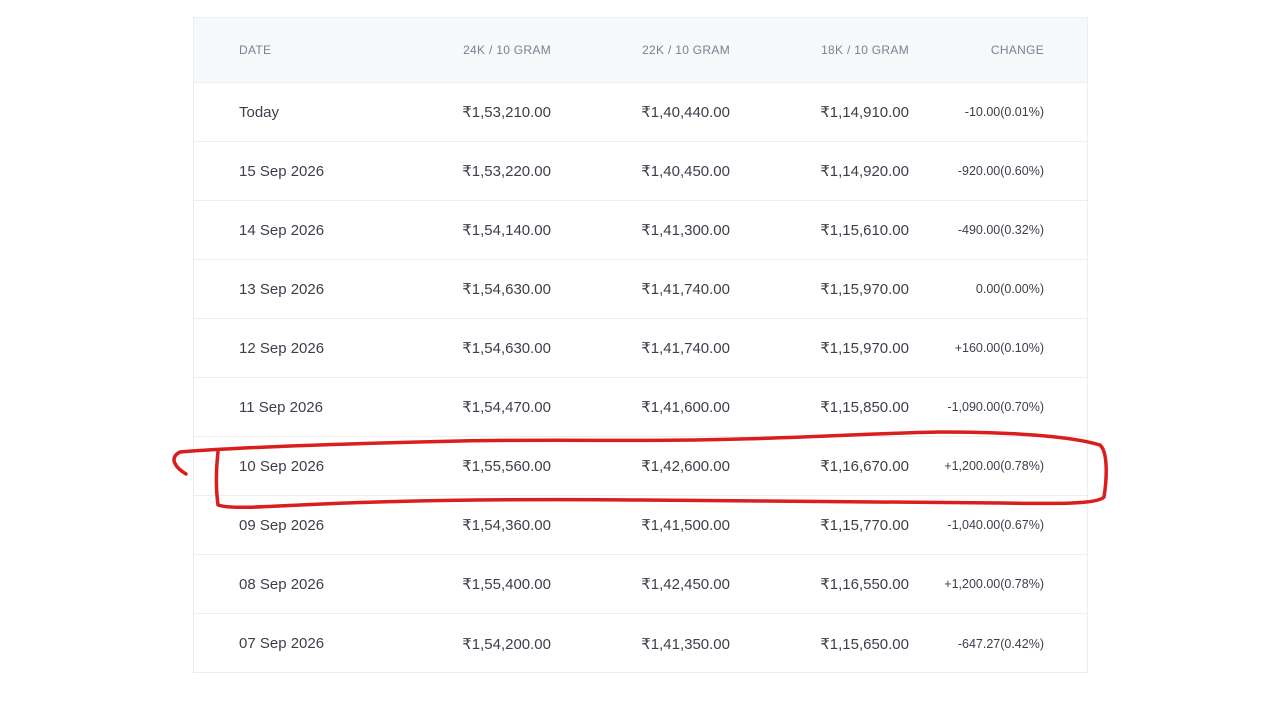  I want to click on row-18k-price: ₹1,15,610.00, so click(864, 230).